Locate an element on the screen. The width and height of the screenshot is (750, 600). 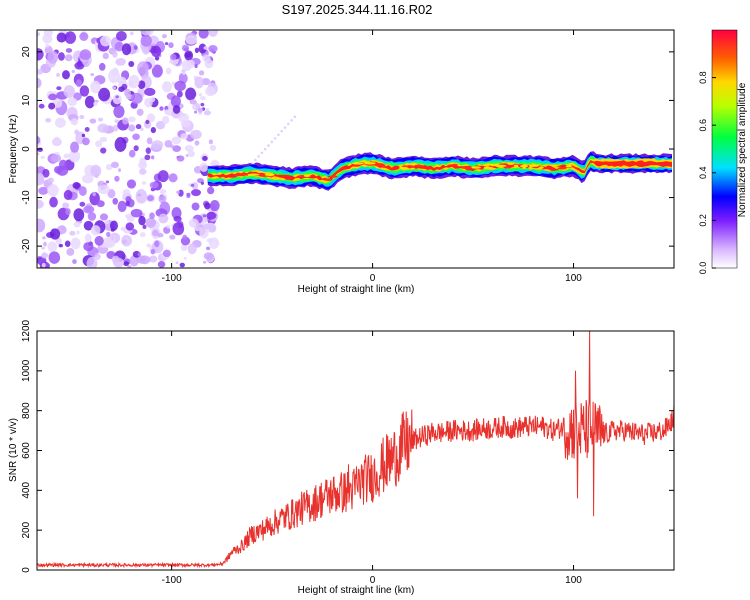
colorbar-ticks: 0.0 0.2 0.4 0.6 0.8 is located at coordinates (707, 172).